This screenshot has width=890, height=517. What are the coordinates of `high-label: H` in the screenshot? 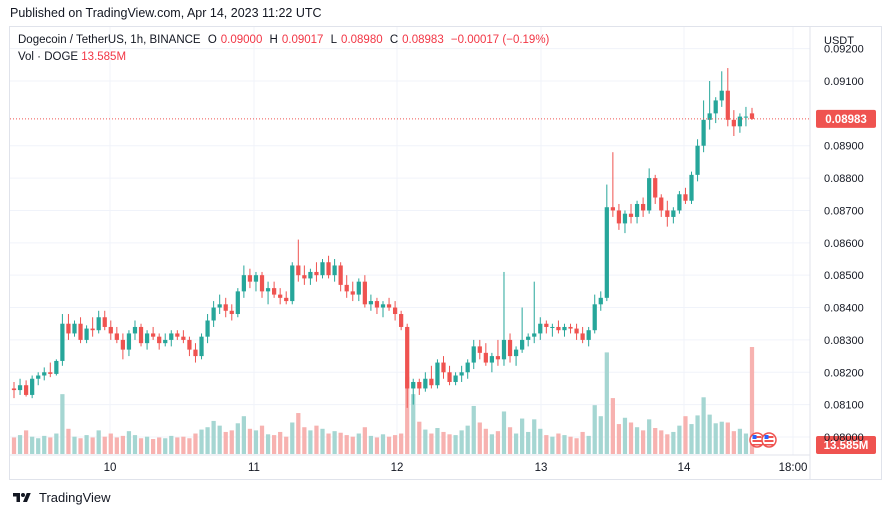 It's located at (273, 40).